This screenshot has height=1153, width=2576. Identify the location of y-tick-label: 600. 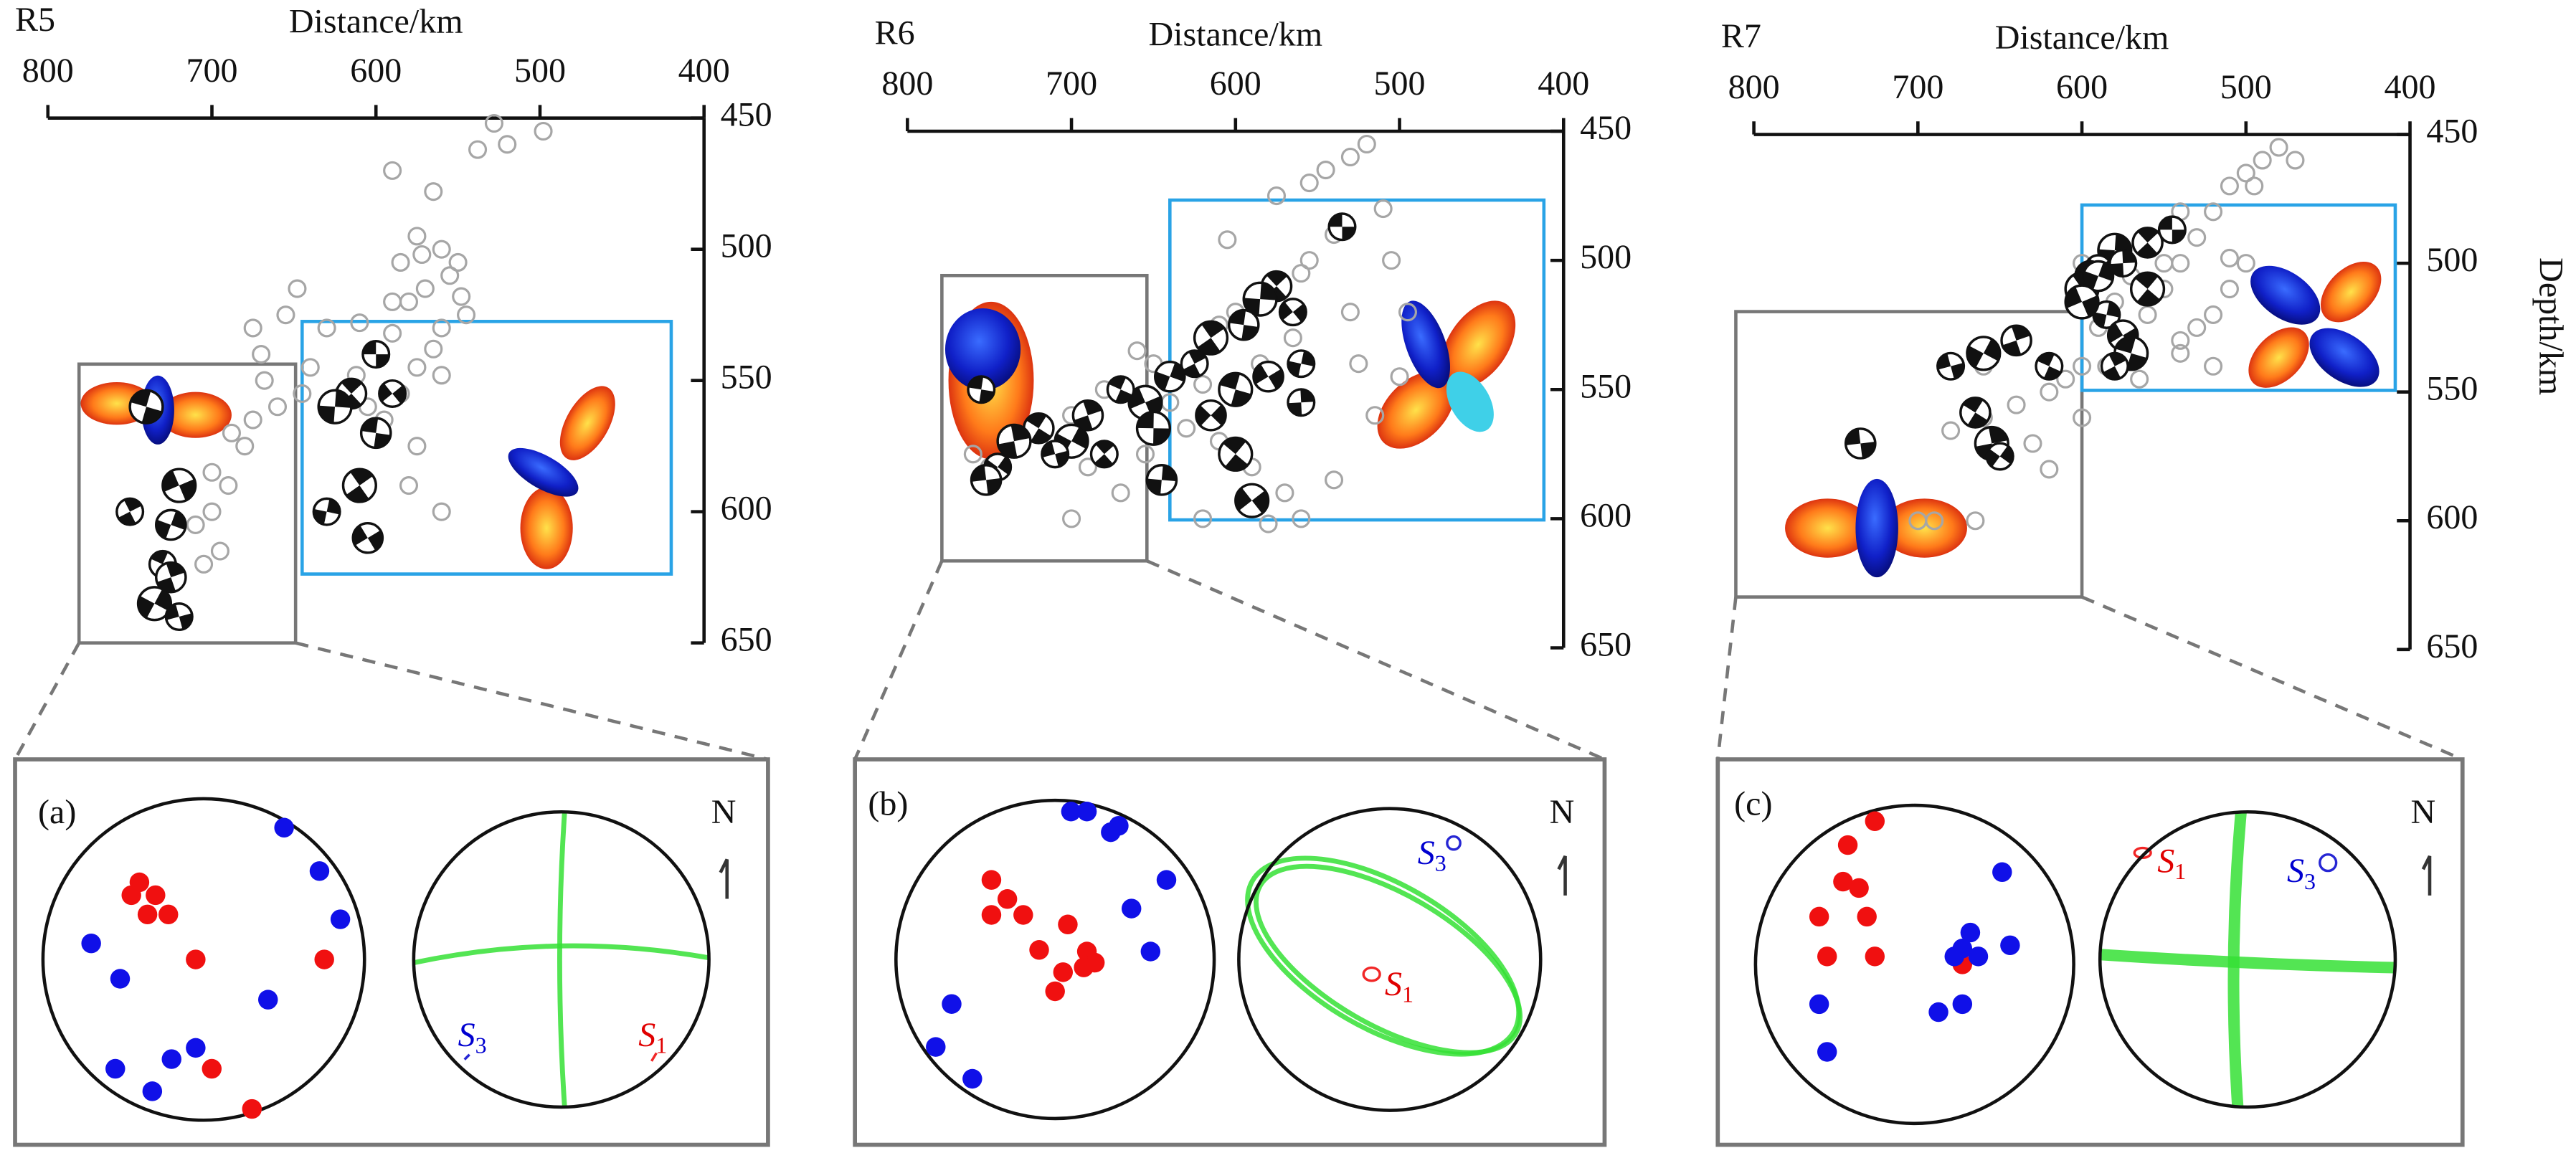
(1606, 515).